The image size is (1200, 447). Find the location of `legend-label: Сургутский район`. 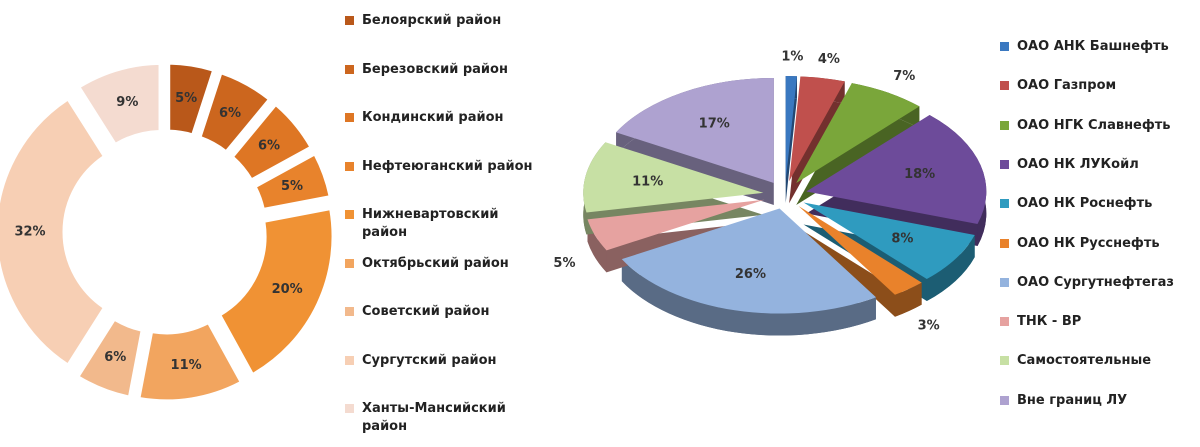

legend-label: Сургутский район is located at coordinates (429, 360).